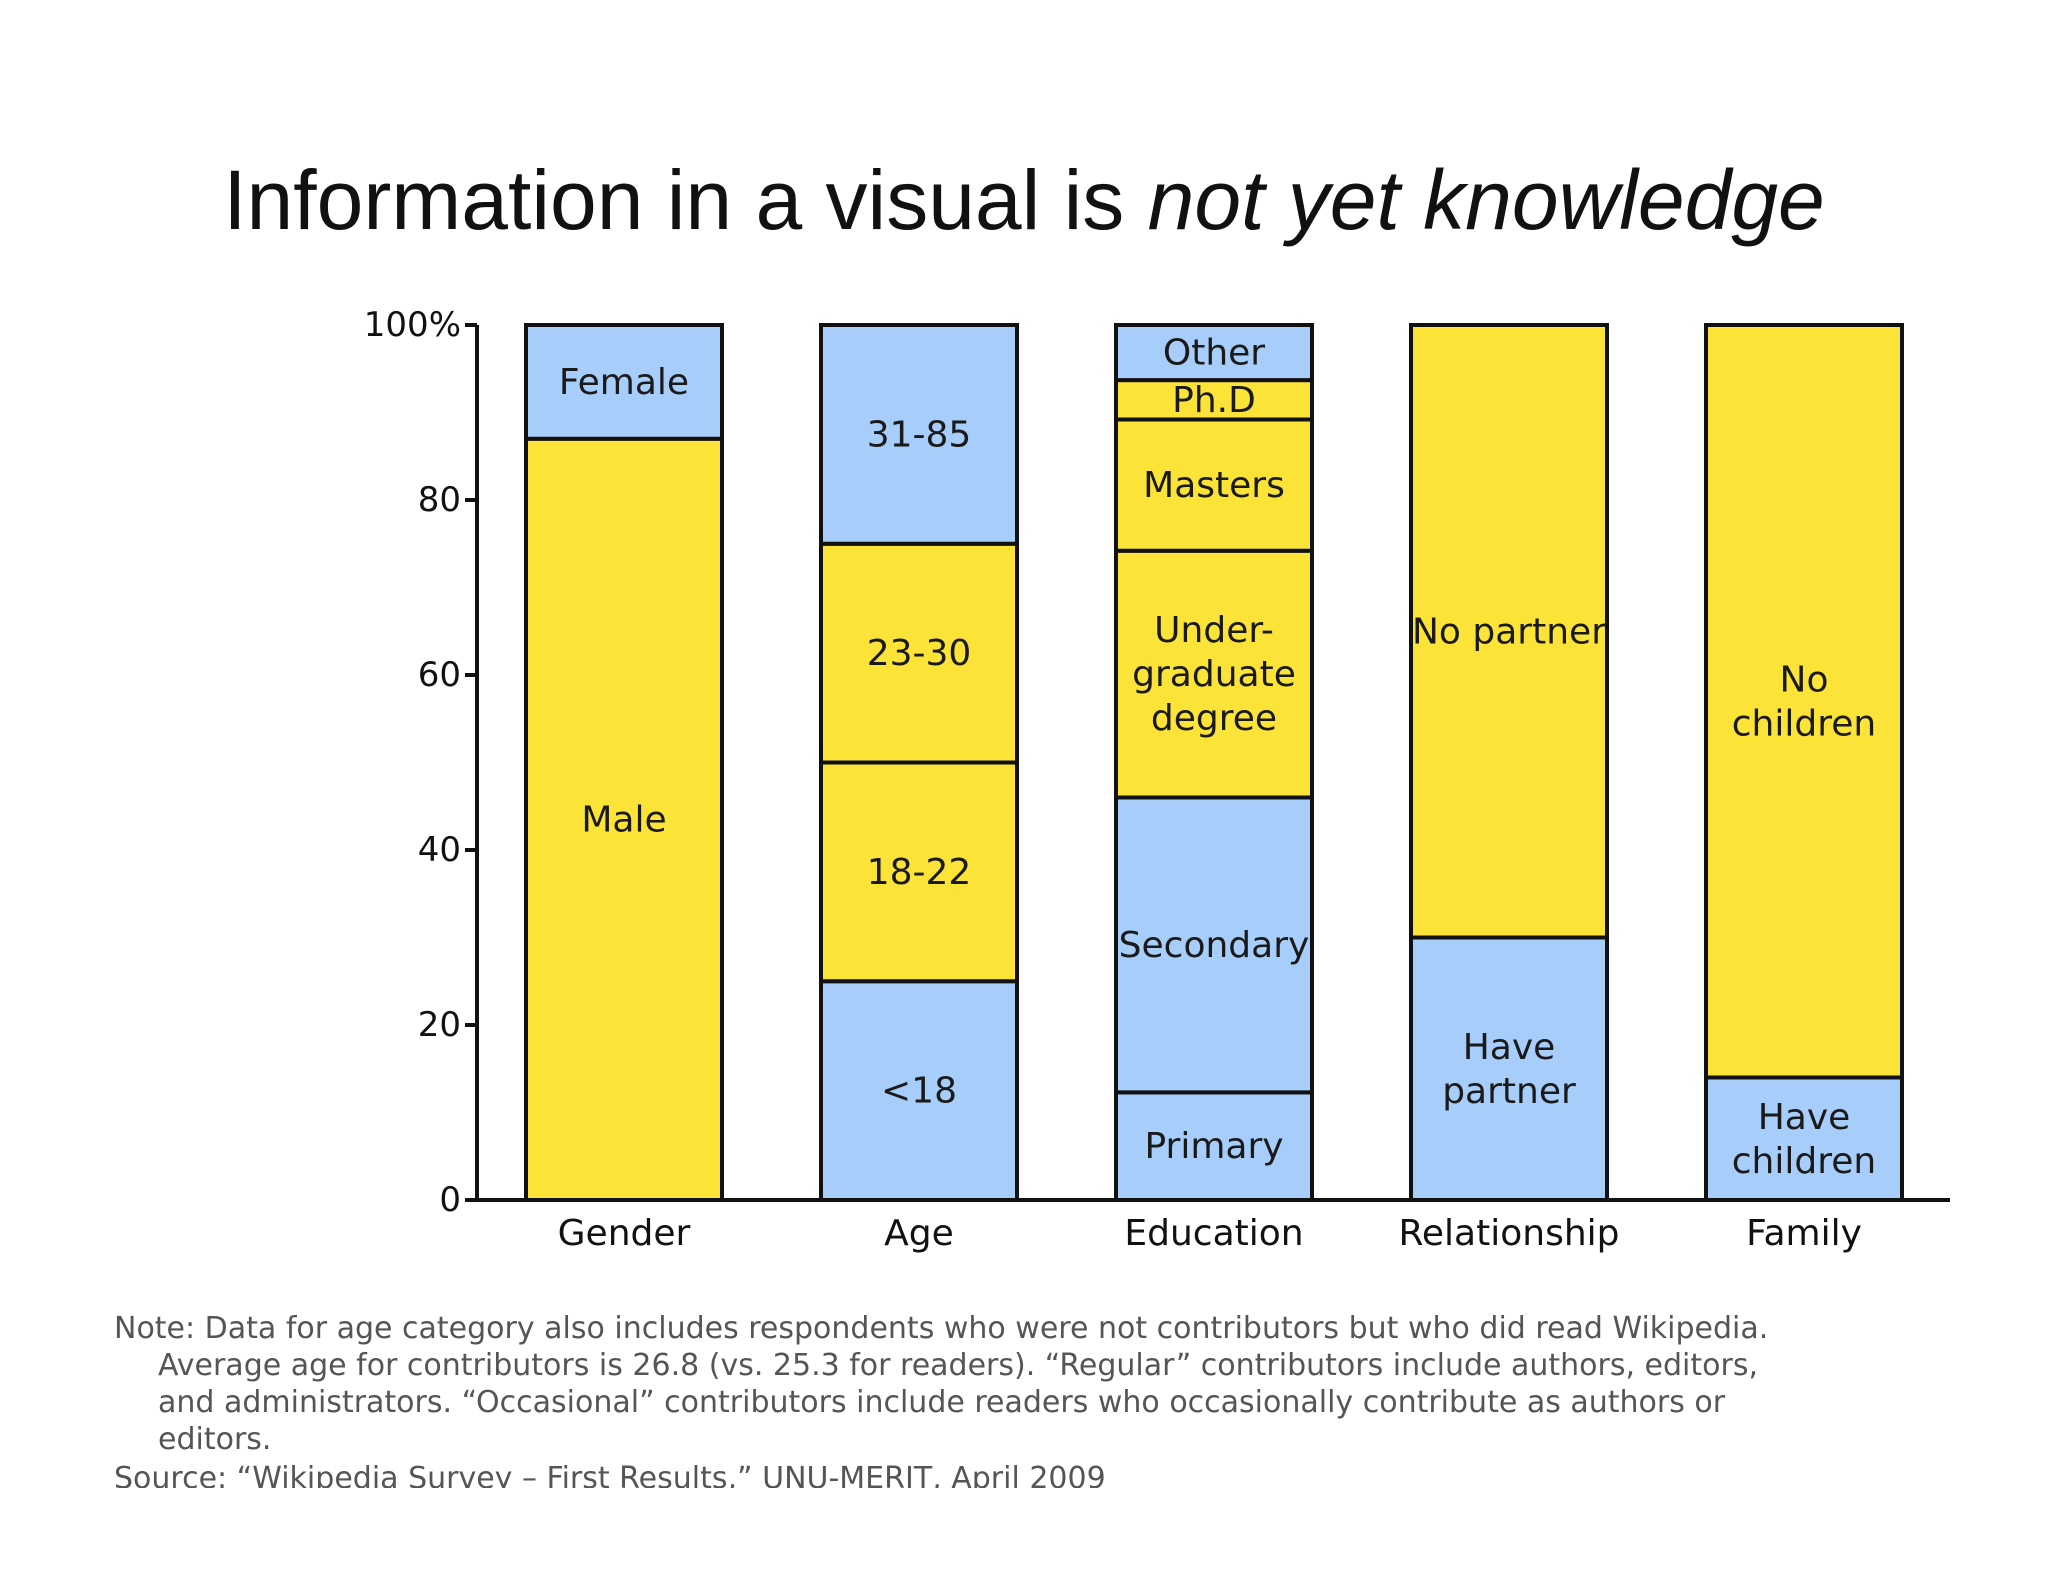 Image resolution: width=2048 pixels, height=1582 pixels. What do you see at coordinates (1509, 1233) in the screenshot?
I see `x-tick-label-relationship: Relationship` at bounding box center [1509, 1233].